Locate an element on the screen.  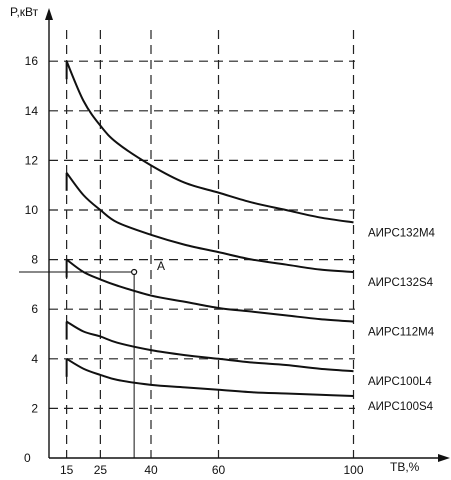
y-axis-title: P,кВт is located at coordinates (24, 12).